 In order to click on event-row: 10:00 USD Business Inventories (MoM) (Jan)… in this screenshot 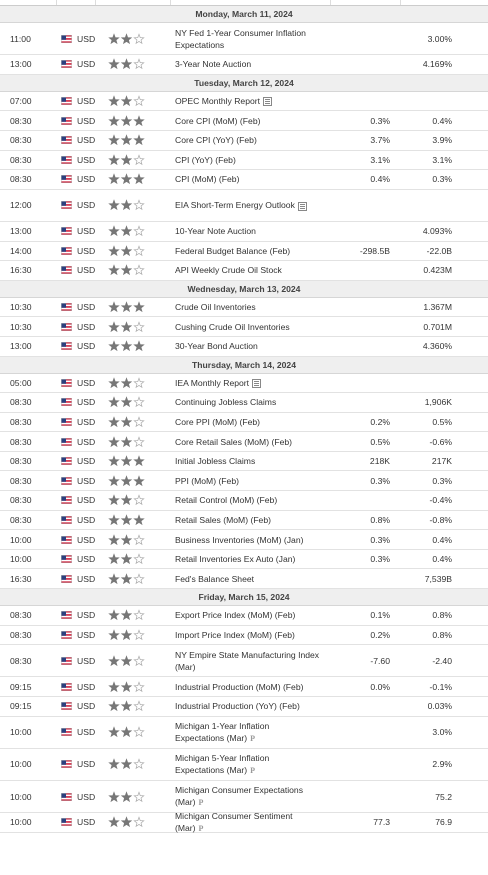, I will do `click(244, 540)`.